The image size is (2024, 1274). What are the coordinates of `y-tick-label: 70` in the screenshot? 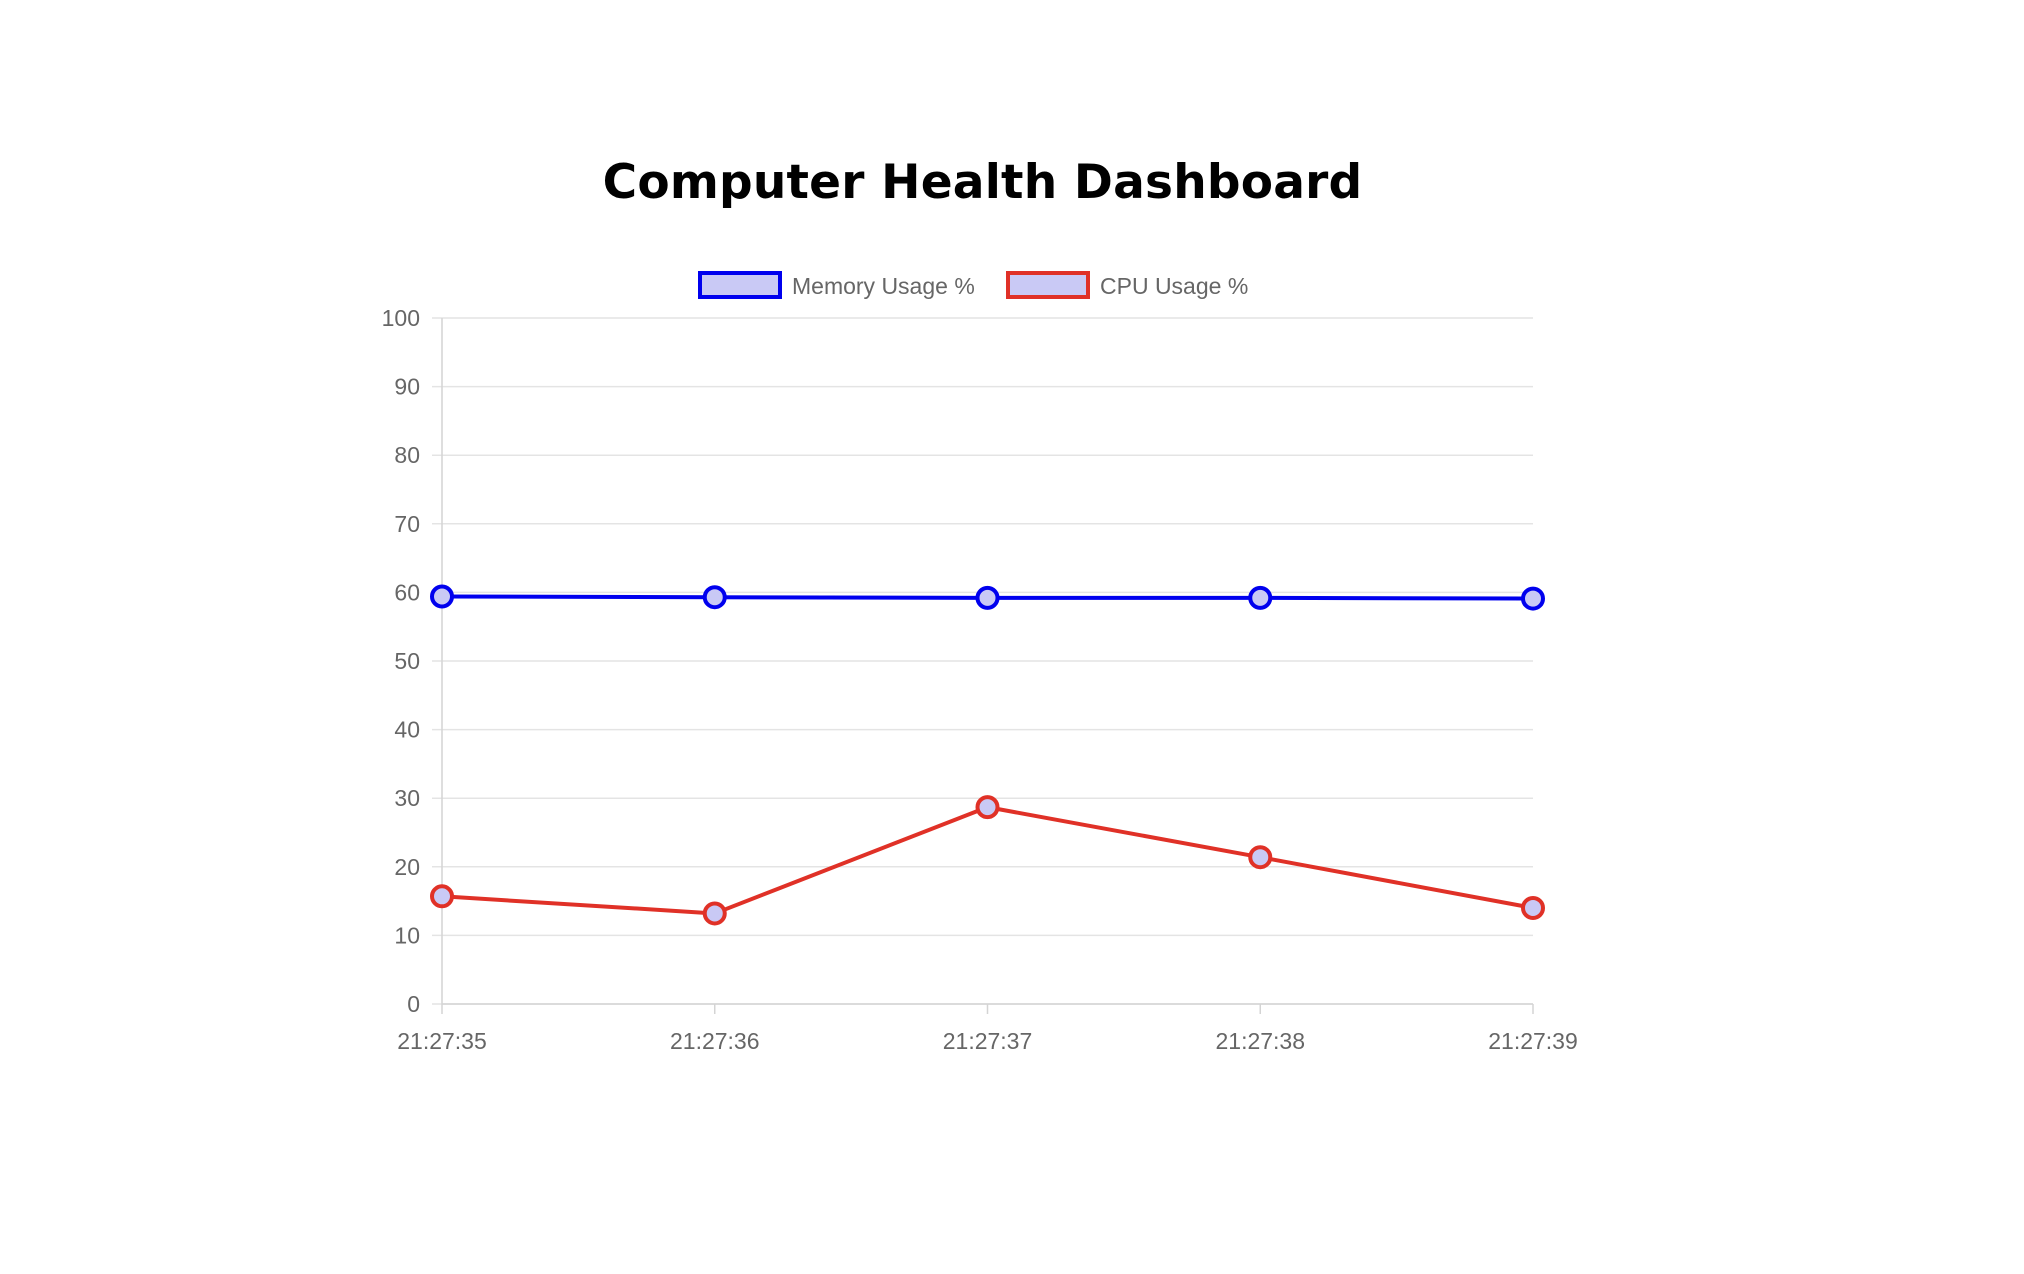 It's located at (407, 524).